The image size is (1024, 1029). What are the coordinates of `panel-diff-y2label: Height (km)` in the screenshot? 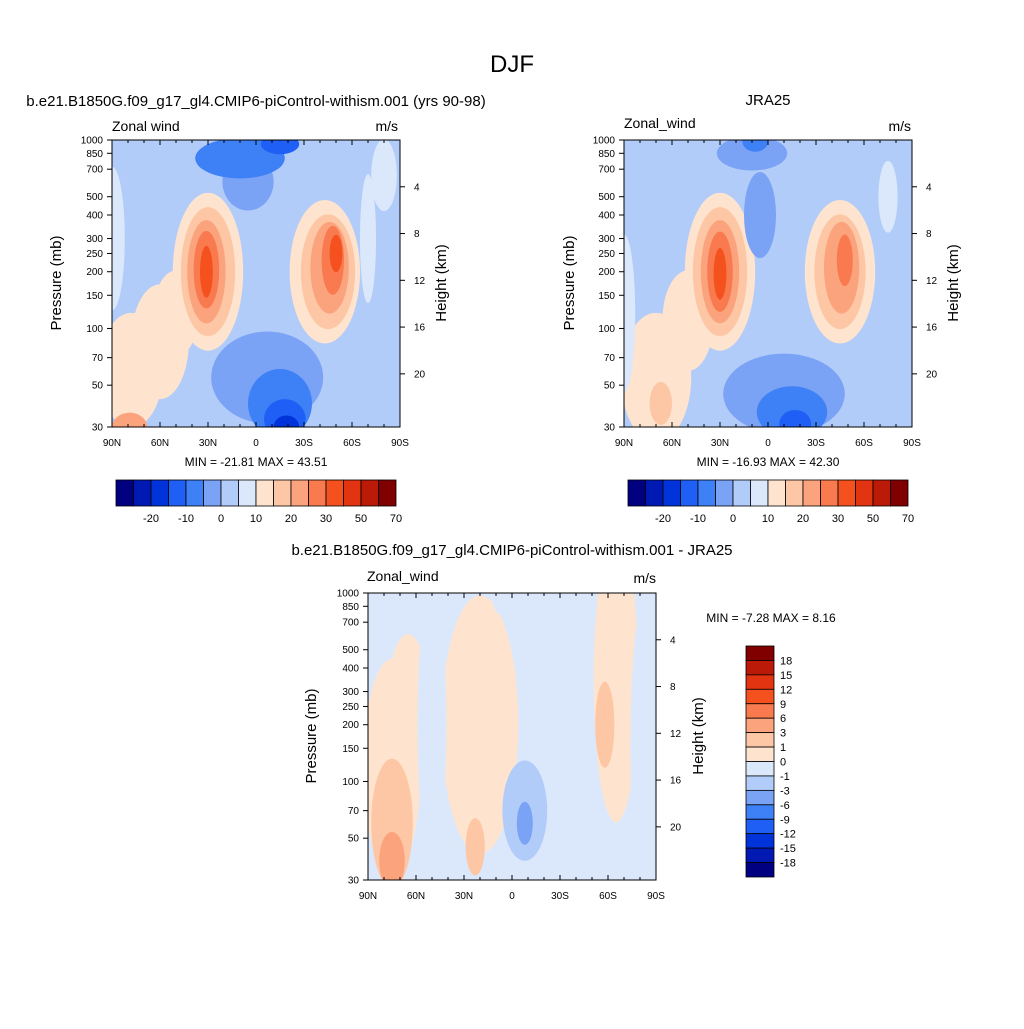 It's located at (698, 736).